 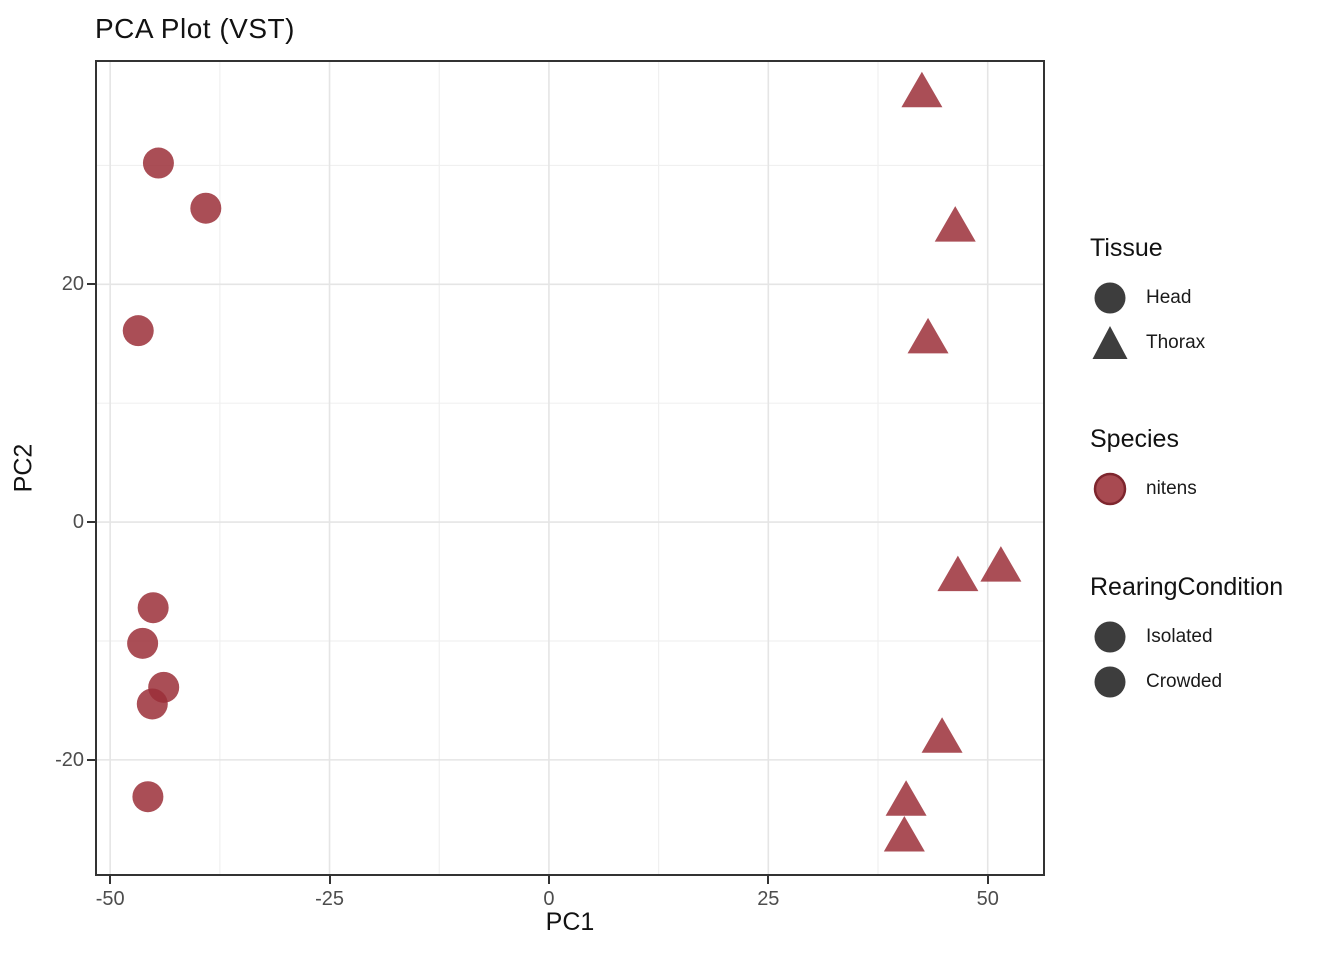 What do you see at coordinates (987, 899) in the screenshot?
I see `x-tick-label: 50` at bounding box center [987, 899].